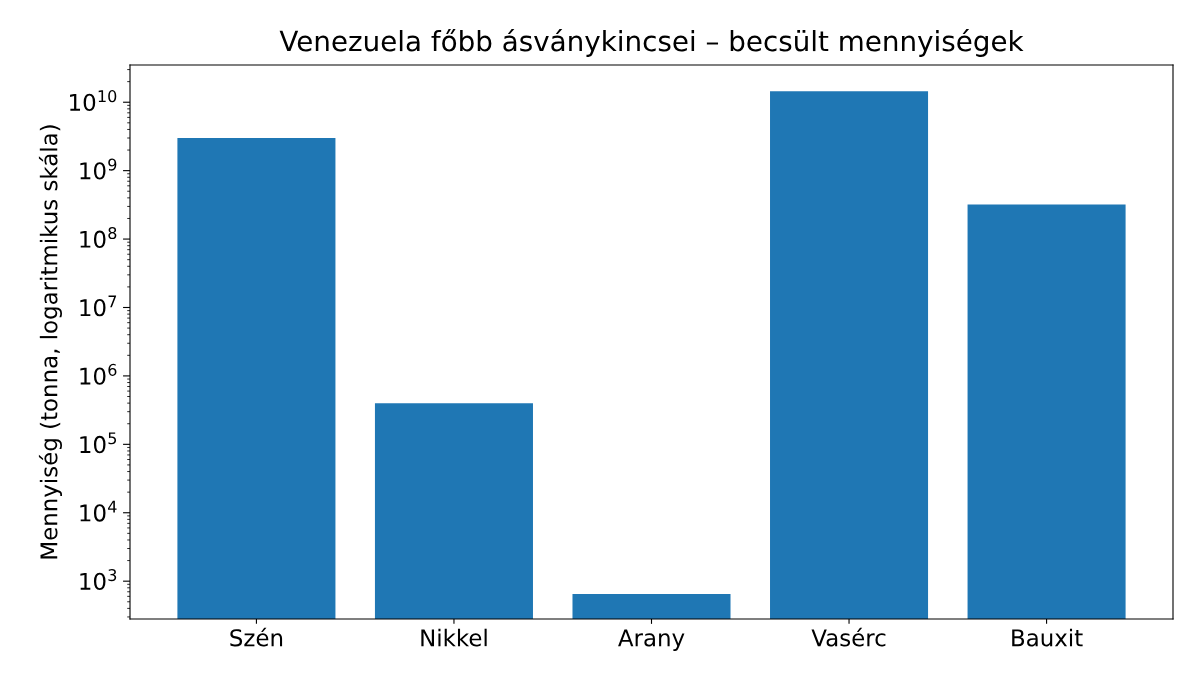  I want to click on x-tick-label: Vasérc, so click(848, 637).